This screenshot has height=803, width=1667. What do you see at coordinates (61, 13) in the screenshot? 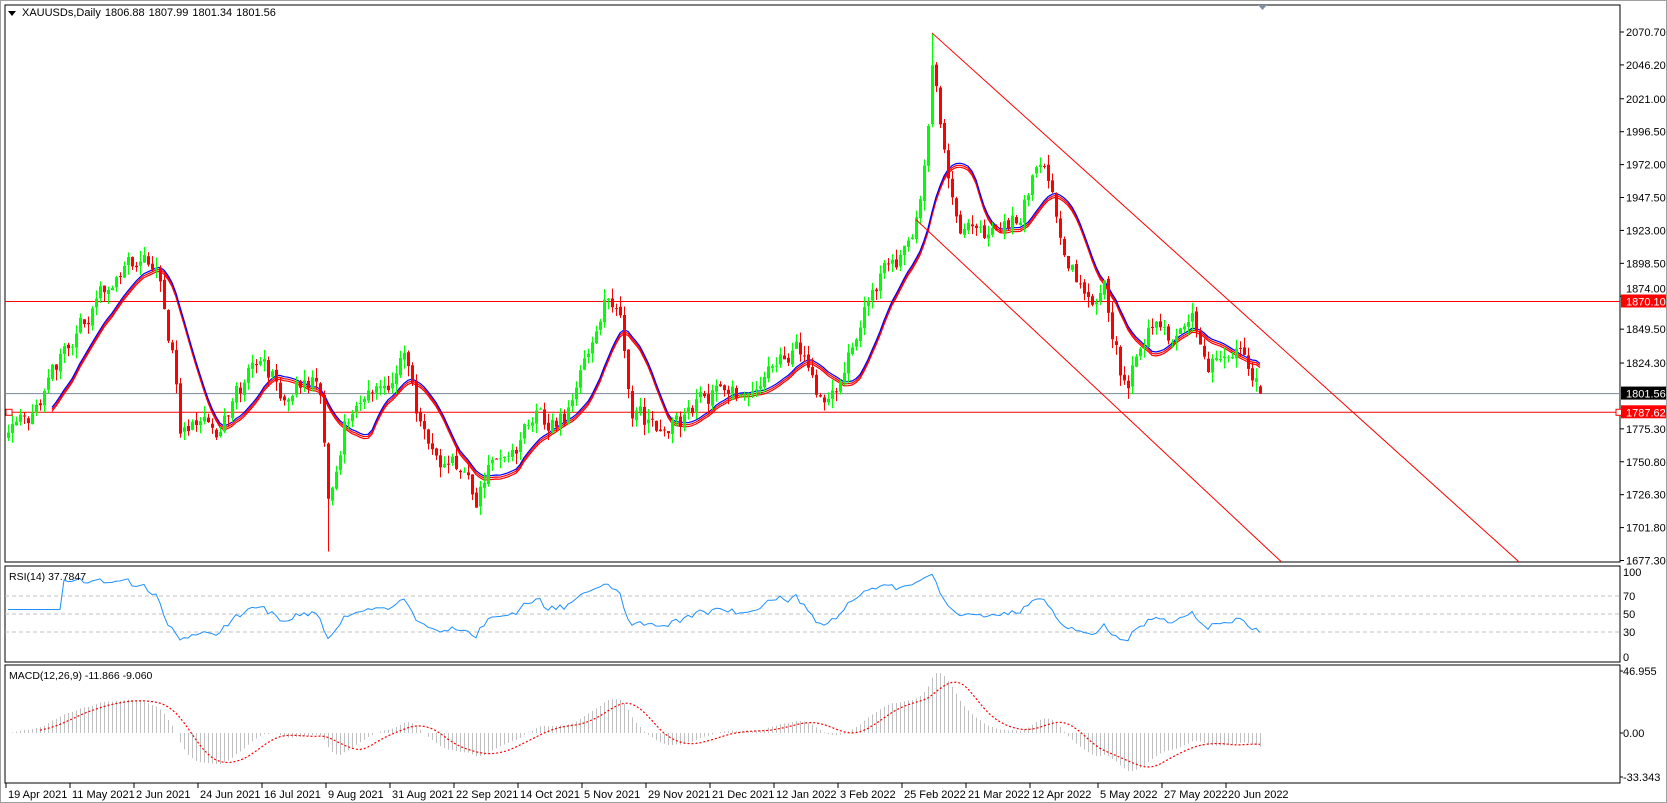
I see `symbol-timeframe: XAUUSDs,Daily` at bounding box center [61, 13].